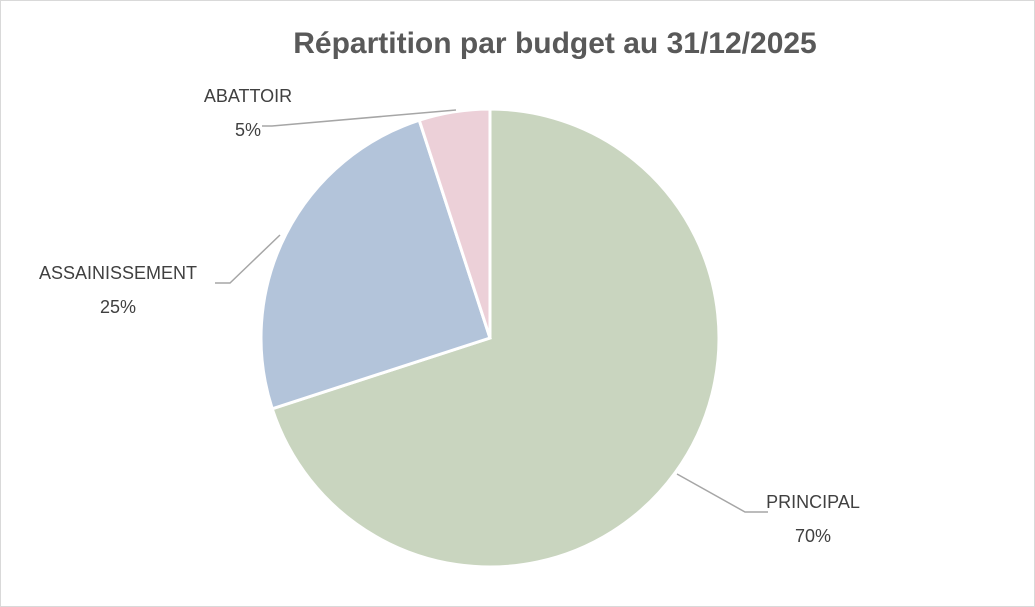 Image resolution: width=1035 pixels, height=607 pixels. What do you see at coordinates (248, 130) in the screenshot?
I see `value-label: 5%` at bounding box center [248, 130].